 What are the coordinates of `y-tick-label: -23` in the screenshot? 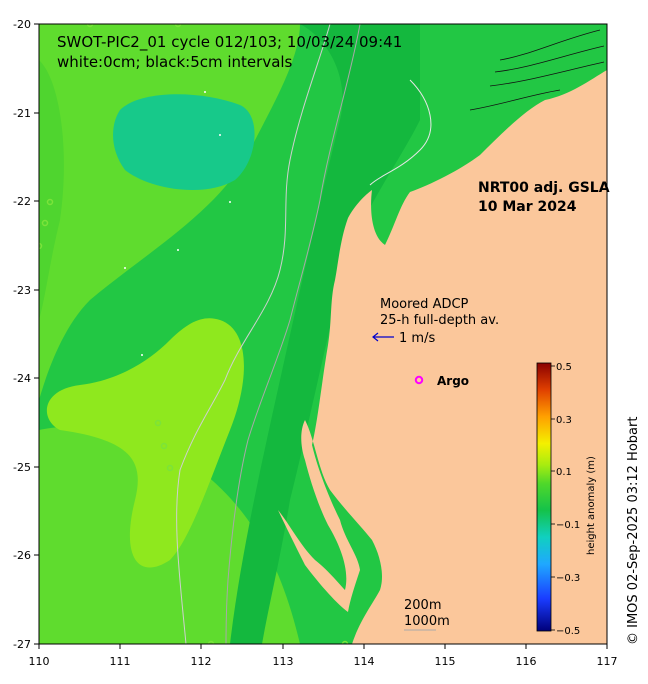 It's located at (22, 290).